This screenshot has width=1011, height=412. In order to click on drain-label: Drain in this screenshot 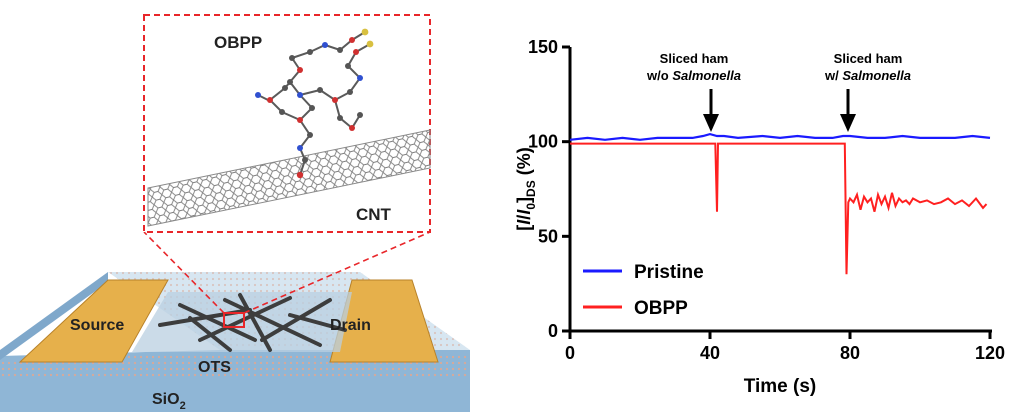, I will do `click(350, 325)`.